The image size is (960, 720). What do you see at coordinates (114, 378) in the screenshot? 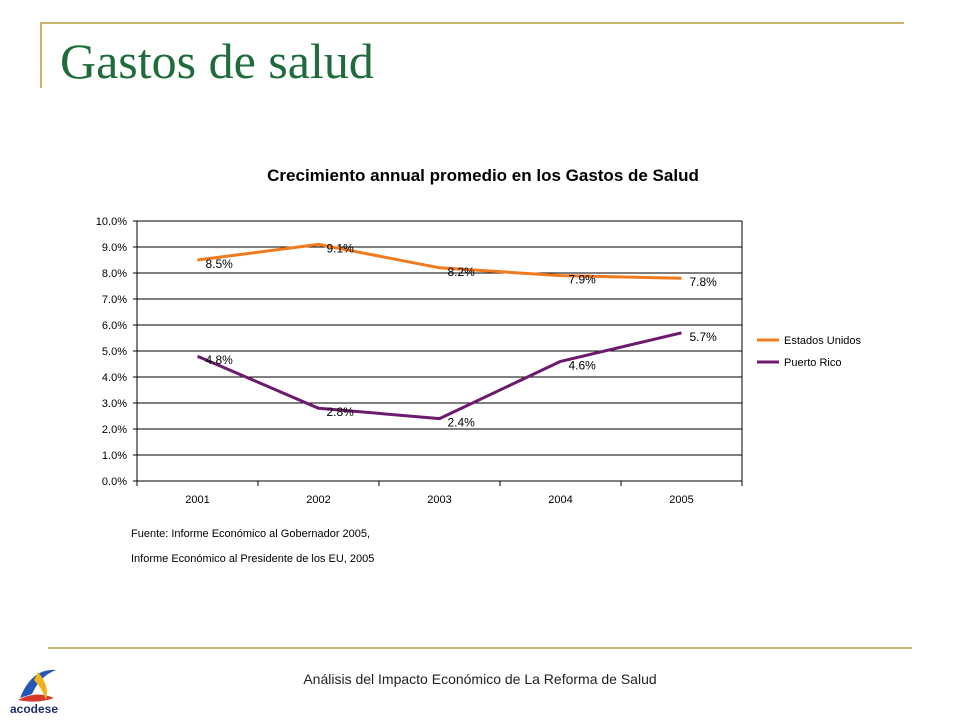
I see `y-tick-label: 4.0%` at bounding box center [114, 378].